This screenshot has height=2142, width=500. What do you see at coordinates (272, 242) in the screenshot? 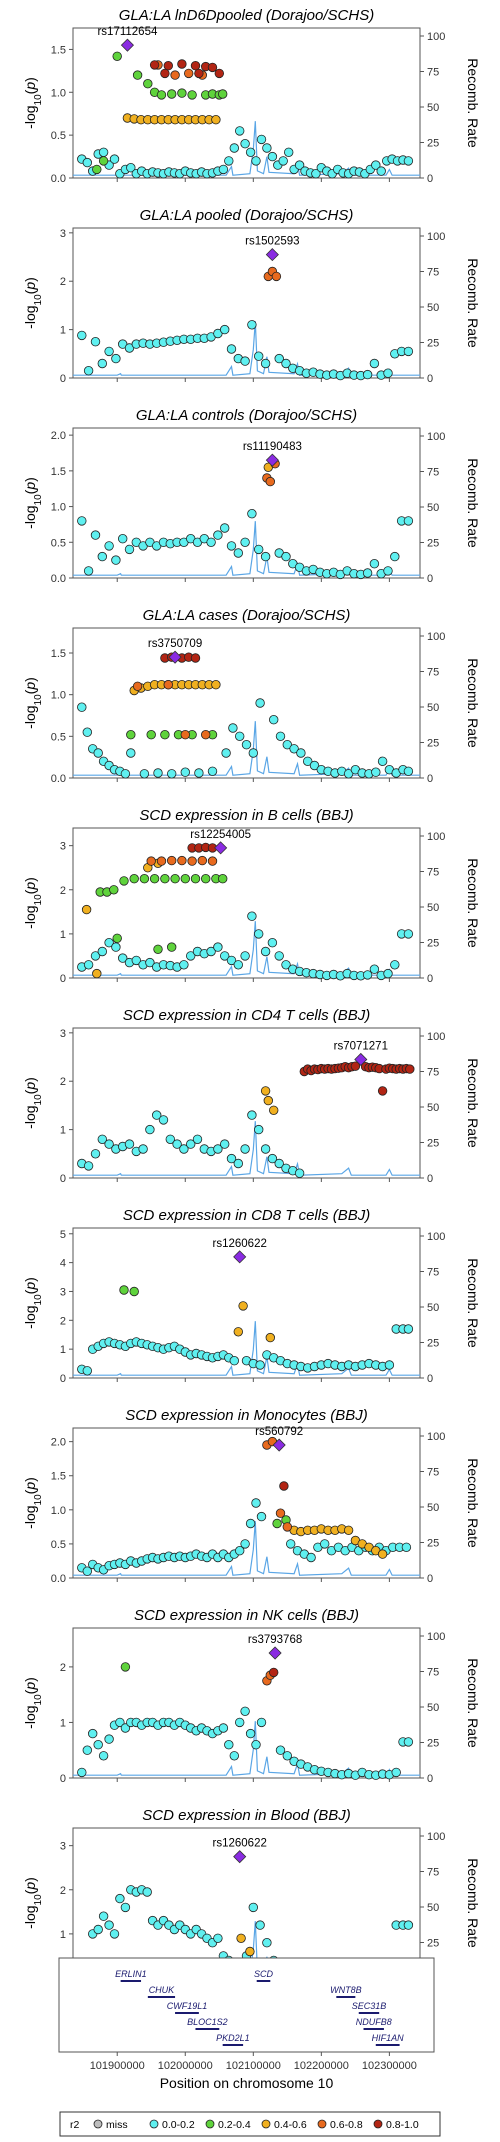
I see `lead-snp-label: rs1502593` at bounding box center [272, 242].